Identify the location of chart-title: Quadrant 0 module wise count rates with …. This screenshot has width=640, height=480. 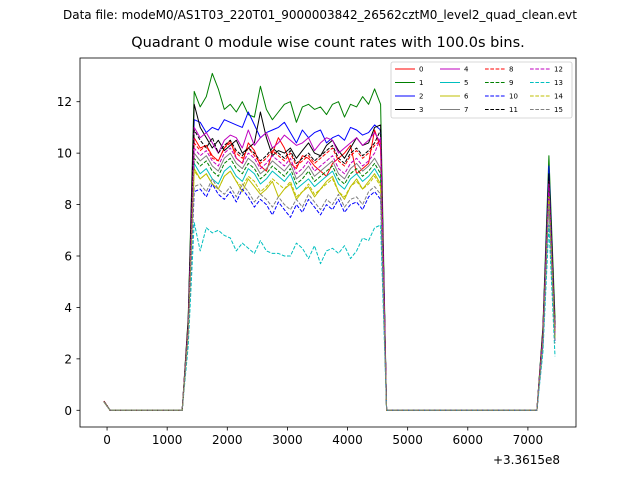
(328, 43).